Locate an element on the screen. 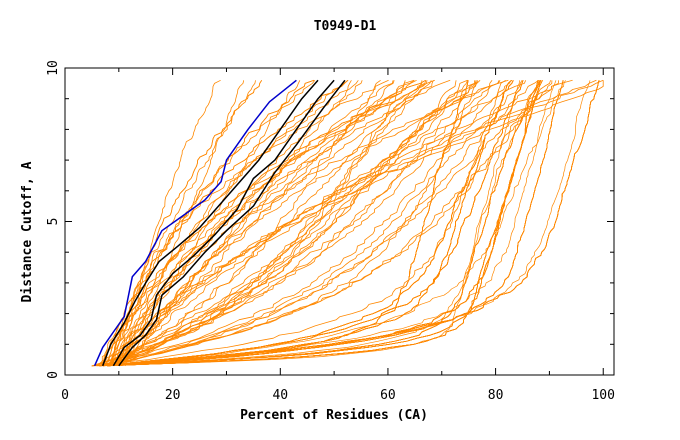  x-tick-label: 0 is located at coordinates (65, 395).